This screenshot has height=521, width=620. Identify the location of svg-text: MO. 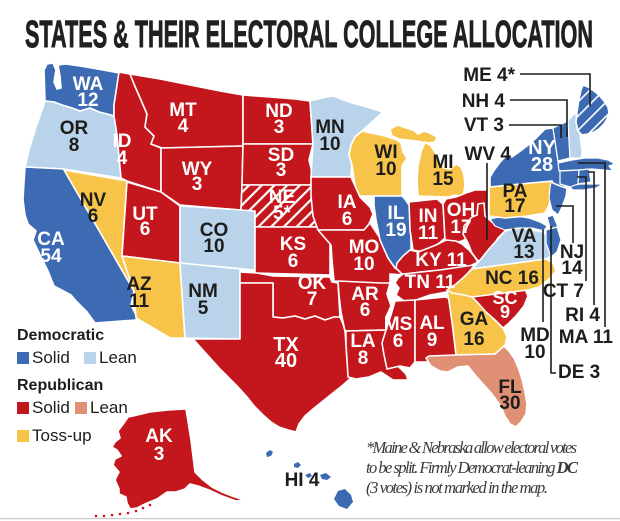
(364, 247).